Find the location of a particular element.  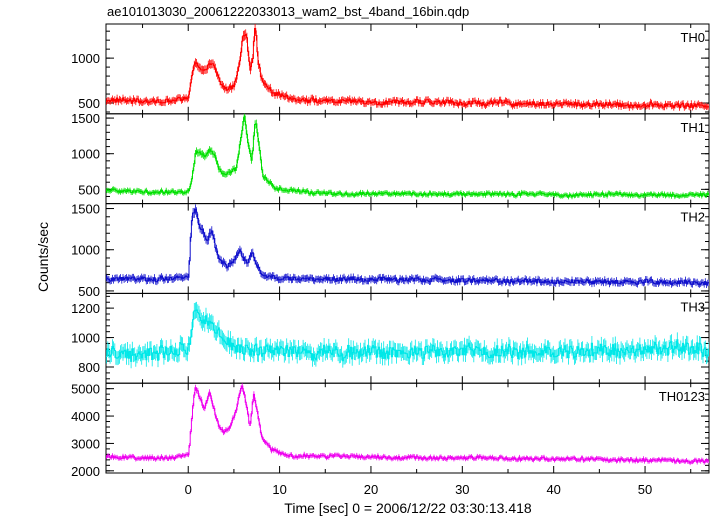

series-th0123 is located at coordinates (407, 424).